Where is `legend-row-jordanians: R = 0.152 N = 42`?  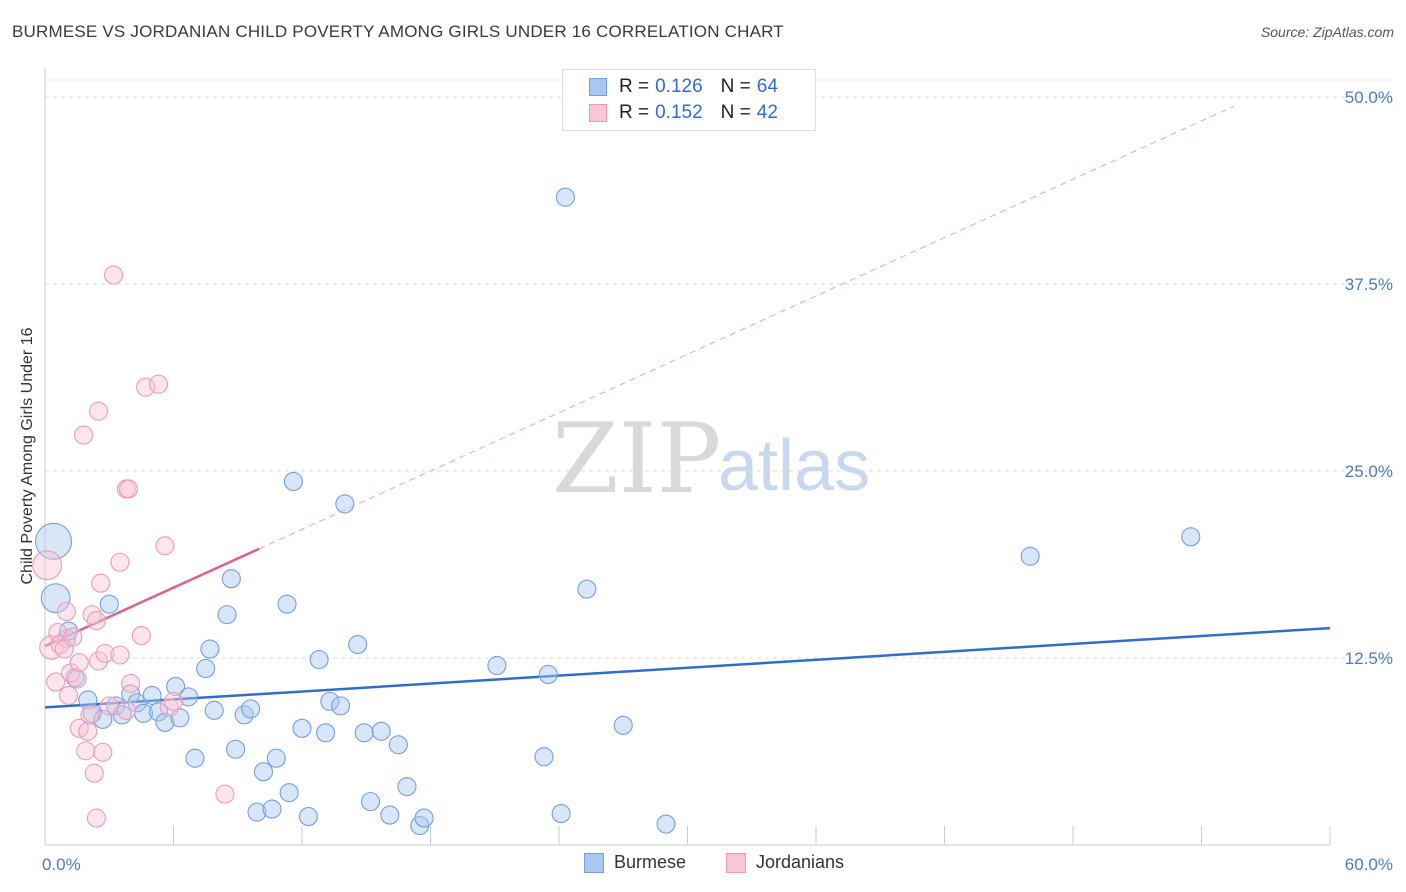
legend-row-jordanians: R = 0.152 N = 42 is located at coordinates (683, 113).